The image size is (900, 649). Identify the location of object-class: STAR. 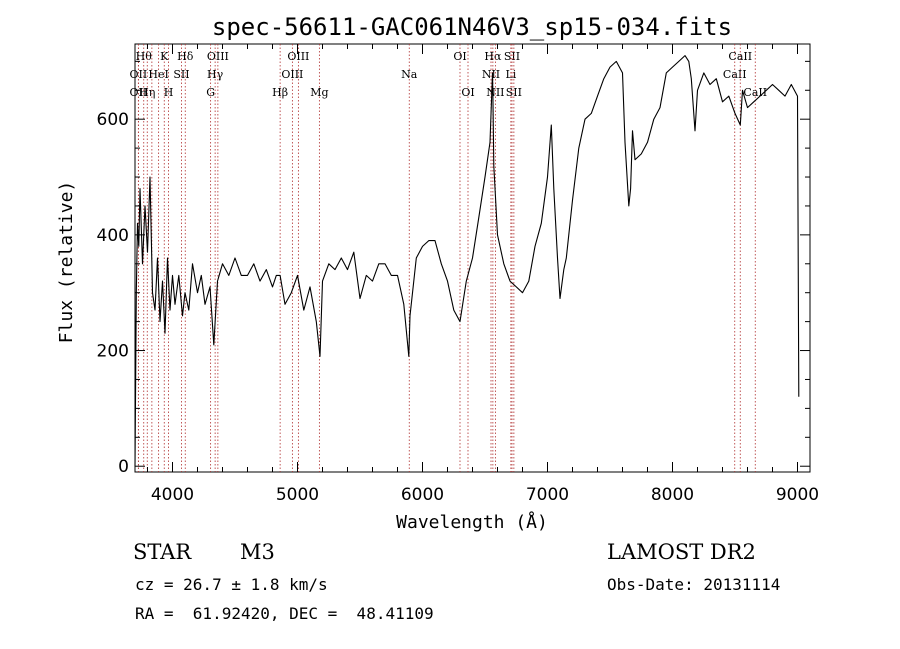
(162, 552).